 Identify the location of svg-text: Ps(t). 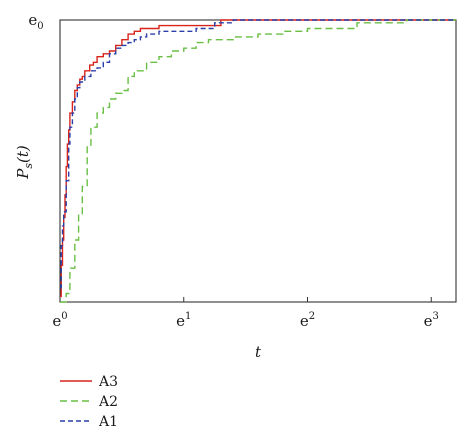
(24, 162).